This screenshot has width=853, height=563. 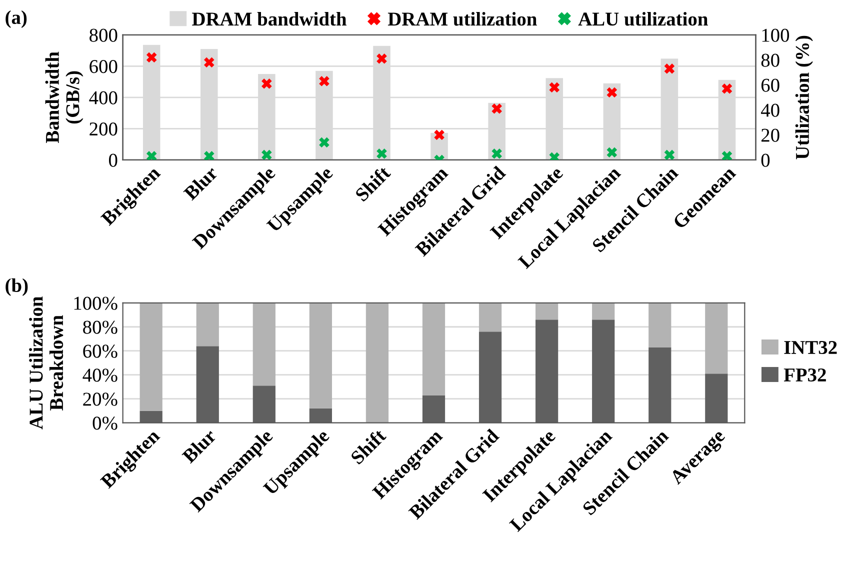 What do you see at coordinates (104, 35) in the screenshot?
I see `y-tick-label: 800` at bounding box center [104, 35].